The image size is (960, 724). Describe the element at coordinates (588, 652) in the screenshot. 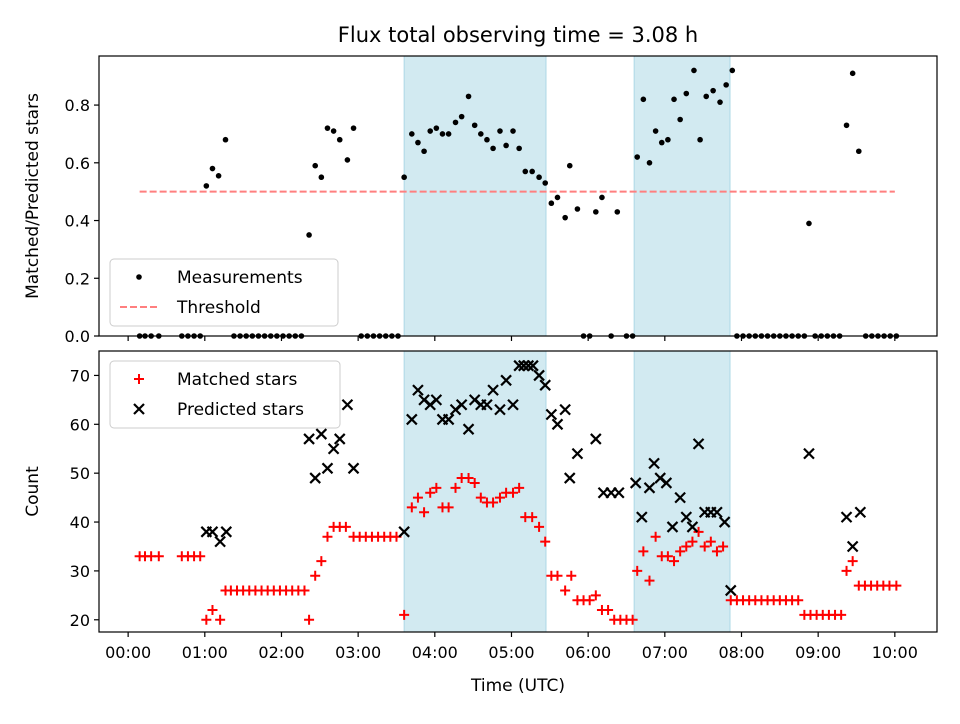

I see `x-tick-label: 06:00` at that location.